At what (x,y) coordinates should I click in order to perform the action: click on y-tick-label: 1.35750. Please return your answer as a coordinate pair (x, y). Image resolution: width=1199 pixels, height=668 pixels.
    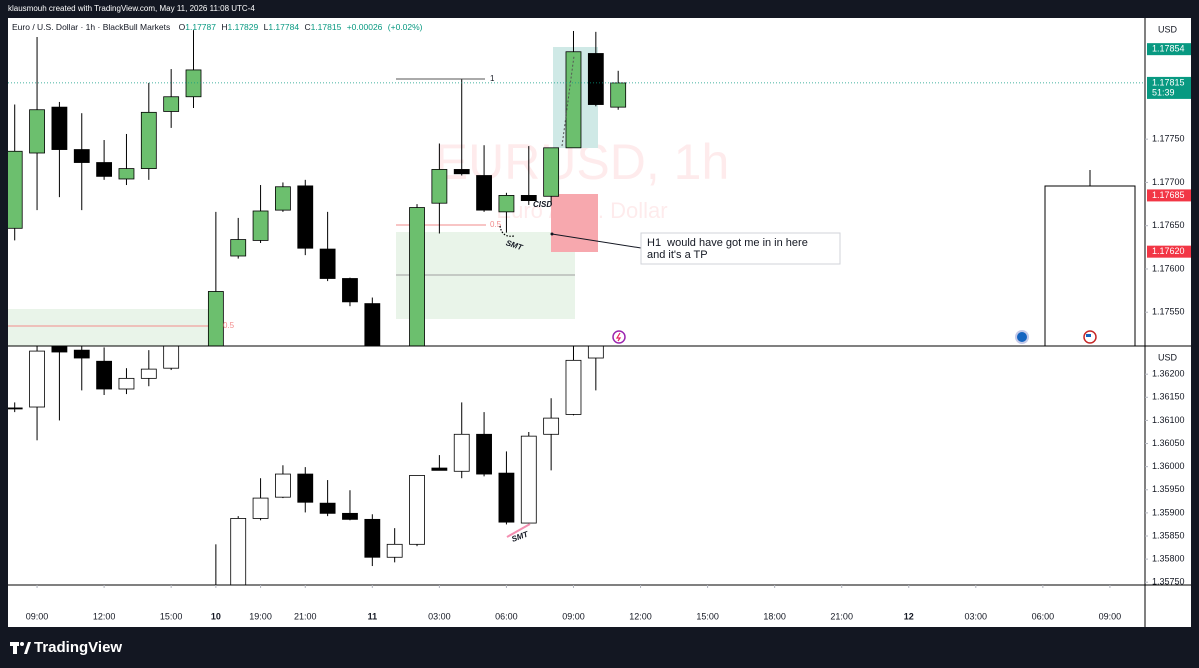
    Looking at the image, I should click on (1168, 582).